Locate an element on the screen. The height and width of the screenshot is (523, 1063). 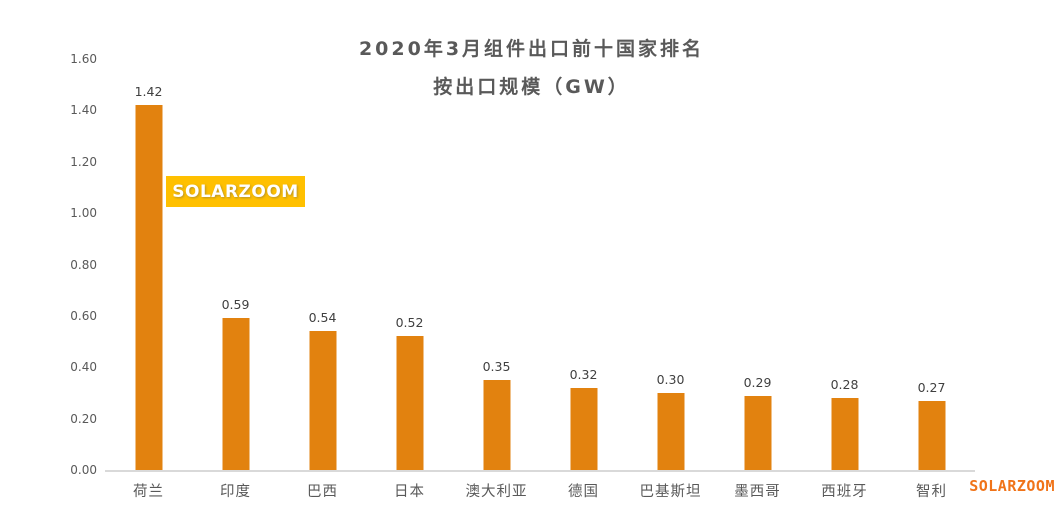
bar-value-label: 0.27 is located at coordinates (931, 387).